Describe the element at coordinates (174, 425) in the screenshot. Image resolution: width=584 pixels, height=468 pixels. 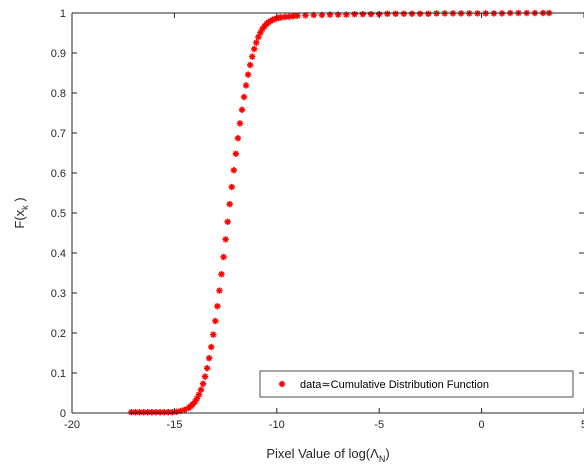
I see `x-tick-label: -15` at that location.